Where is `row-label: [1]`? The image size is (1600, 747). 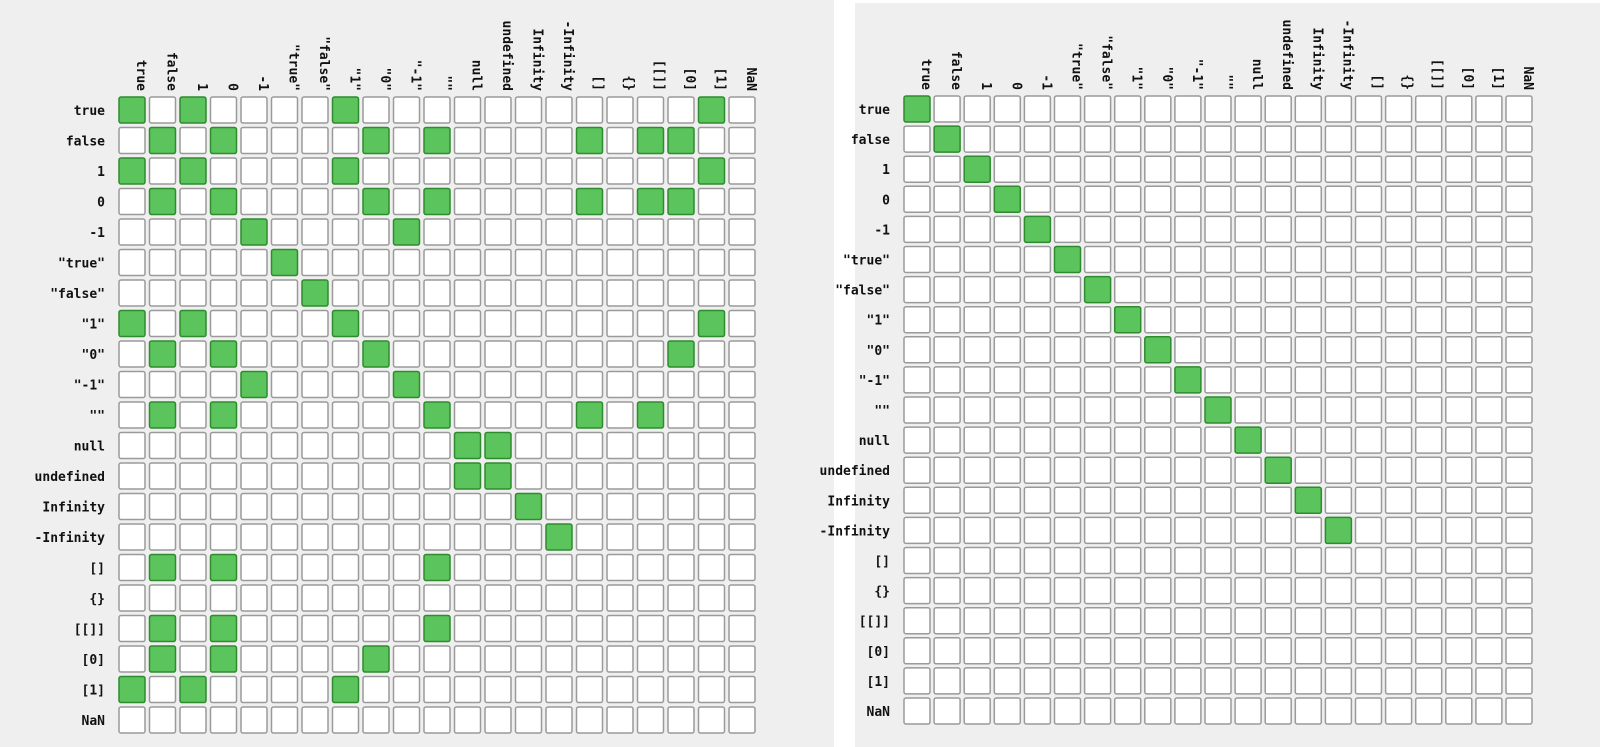
row-label: [1] is located at coordinates (93, 691).